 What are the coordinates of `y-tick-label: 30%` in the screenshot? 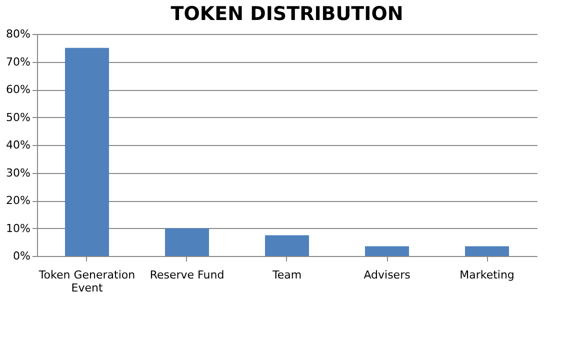 It's located at (18, 173).